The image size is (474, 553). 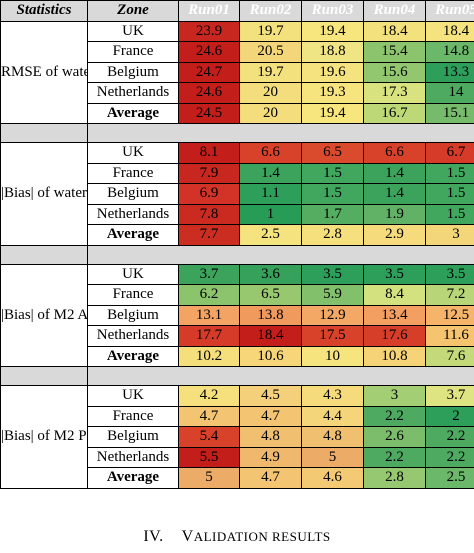 I want to click on value-cell-run01: 24.7, so click(x=209, y=72).